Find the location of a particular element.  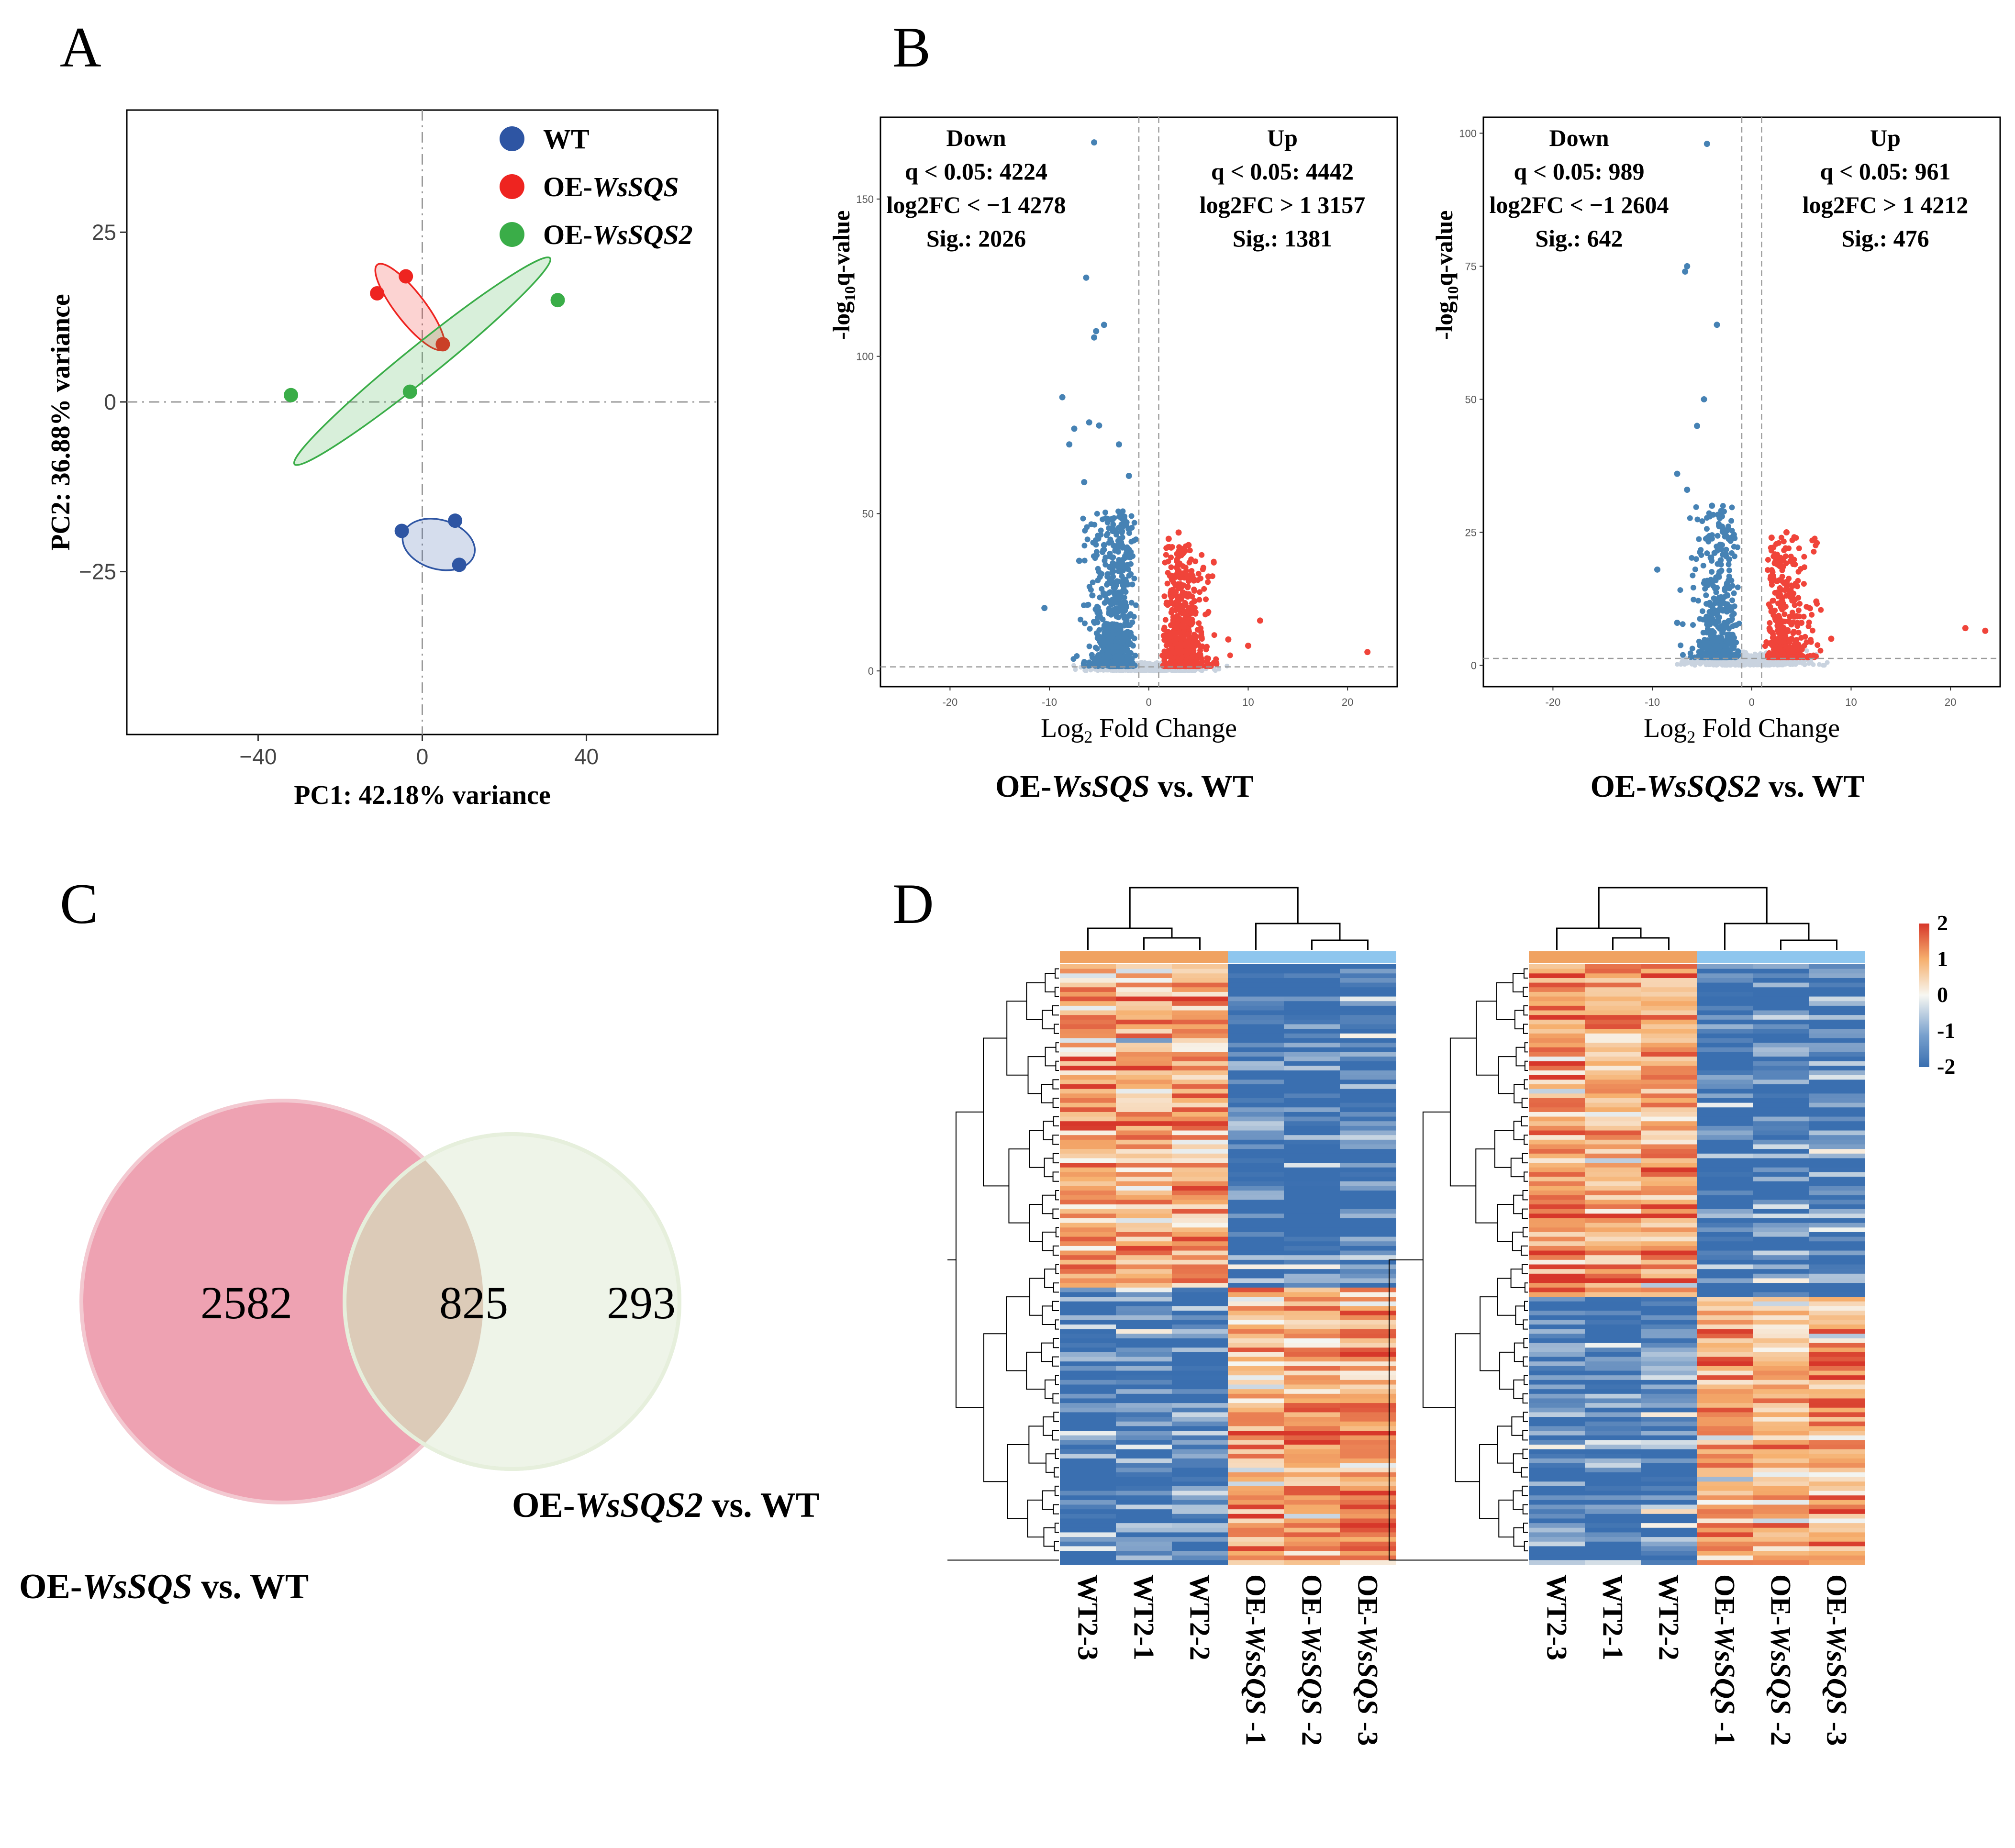

volcano-y-axis-label: -log10q-value is located at coordinates (1446, 275).